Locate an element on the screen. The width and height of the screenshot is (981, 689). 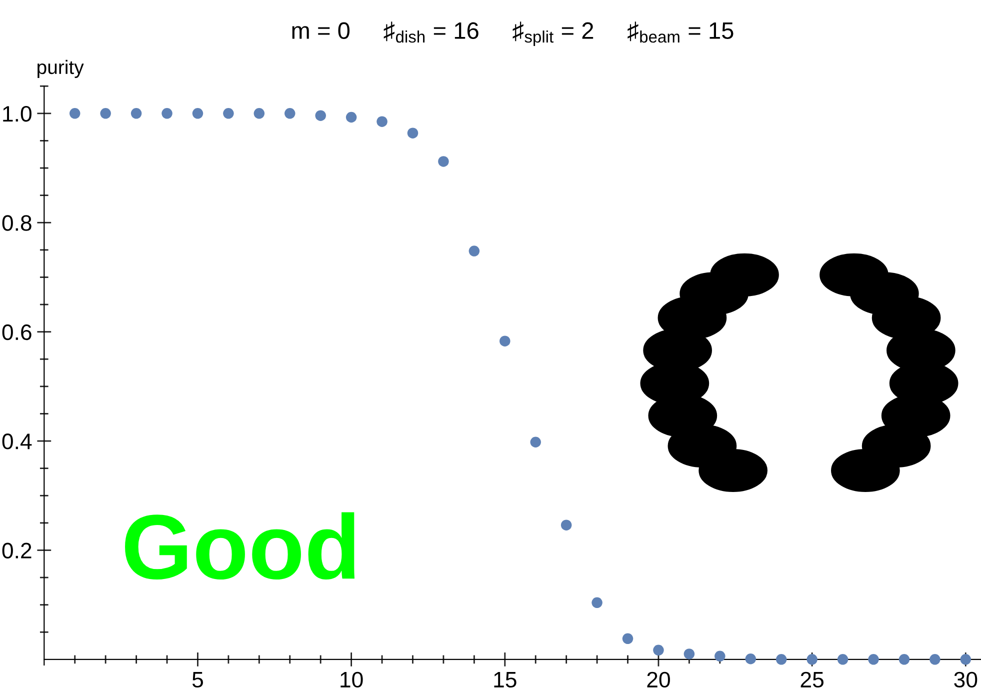
y-tick-label: 0.4 is located at coordinates (17, 442).